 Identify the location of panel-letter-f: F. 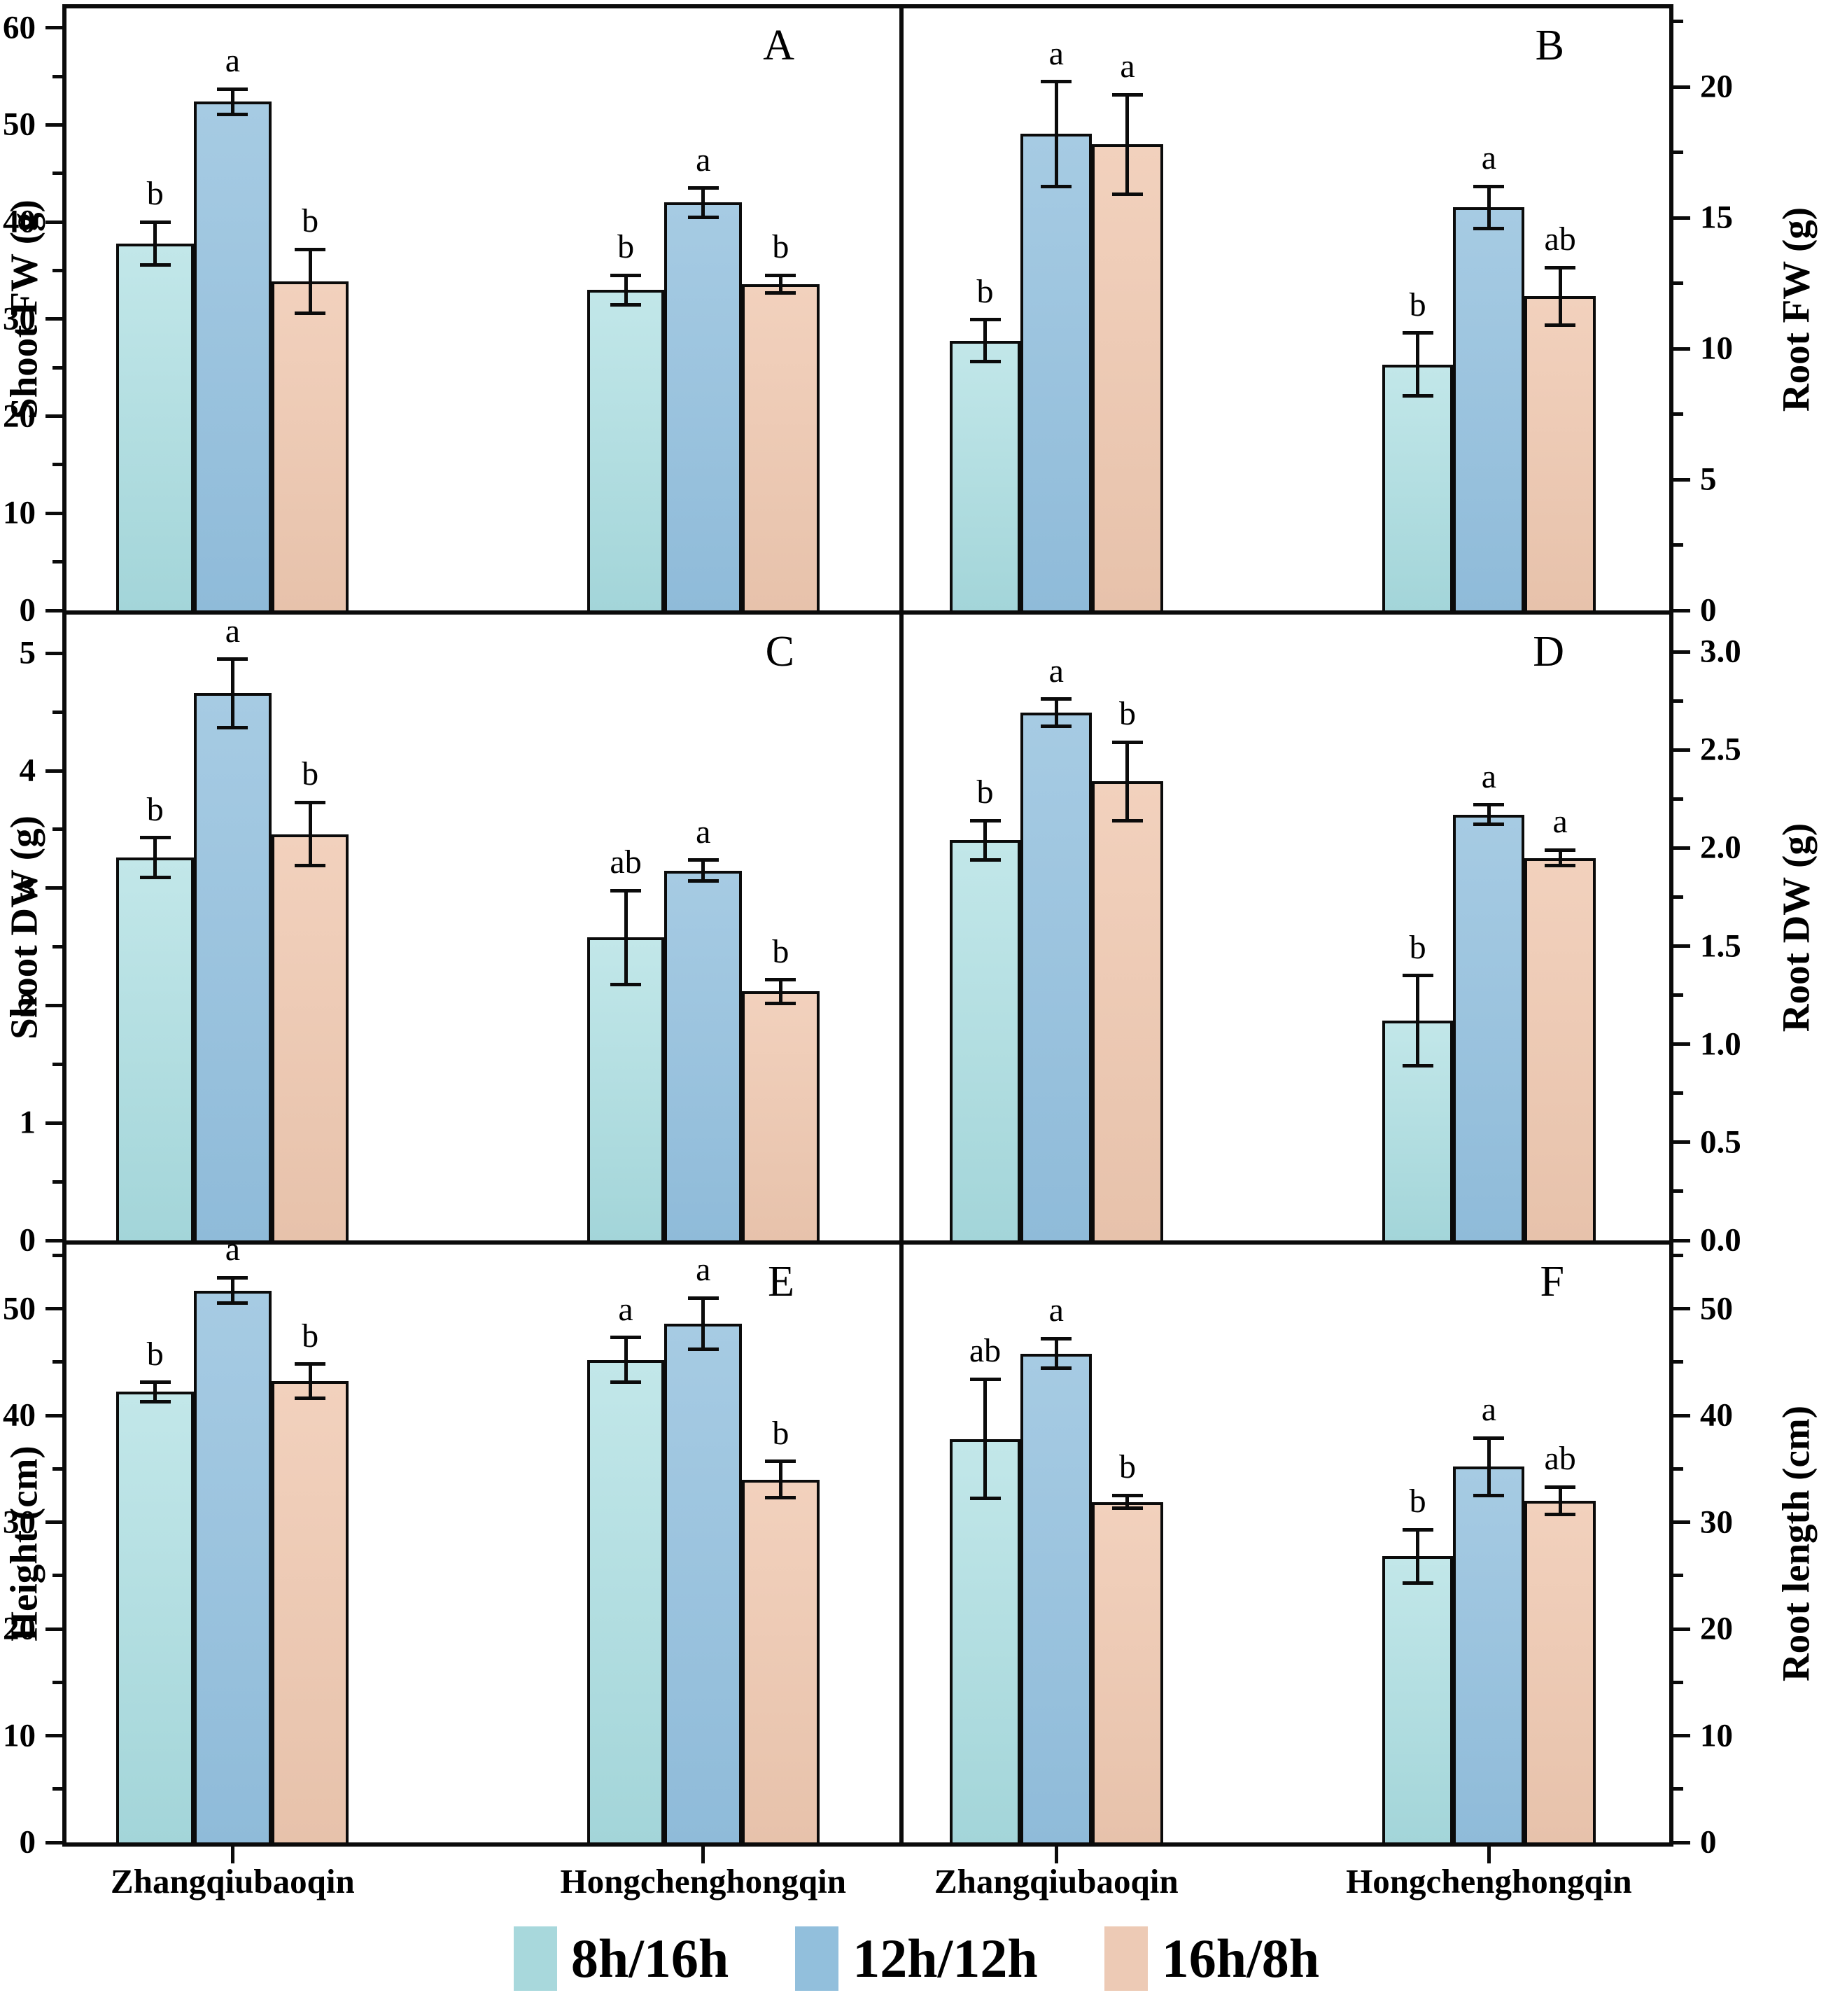
(1552, 1282).